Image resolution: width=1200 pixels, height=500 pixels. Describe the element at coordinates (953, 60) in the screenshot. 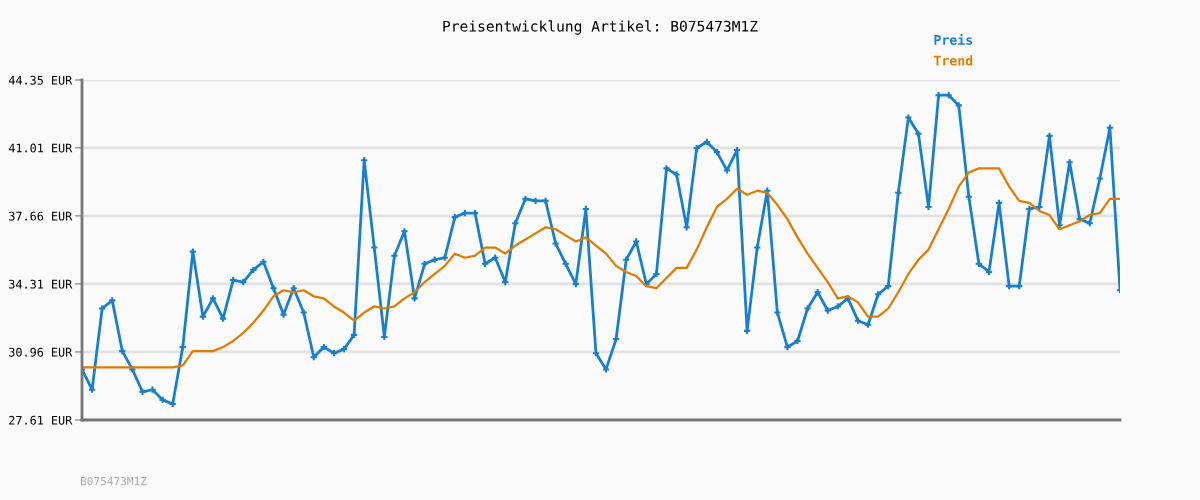

I see `text: Trend` at that location.